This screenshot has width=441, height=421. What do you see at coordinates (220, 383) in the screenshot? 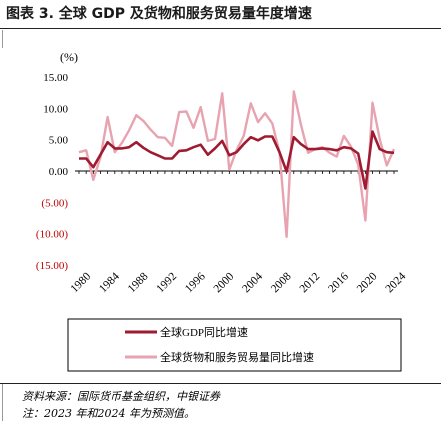
I see `bottom-rule` at bounding box center [220, 383].